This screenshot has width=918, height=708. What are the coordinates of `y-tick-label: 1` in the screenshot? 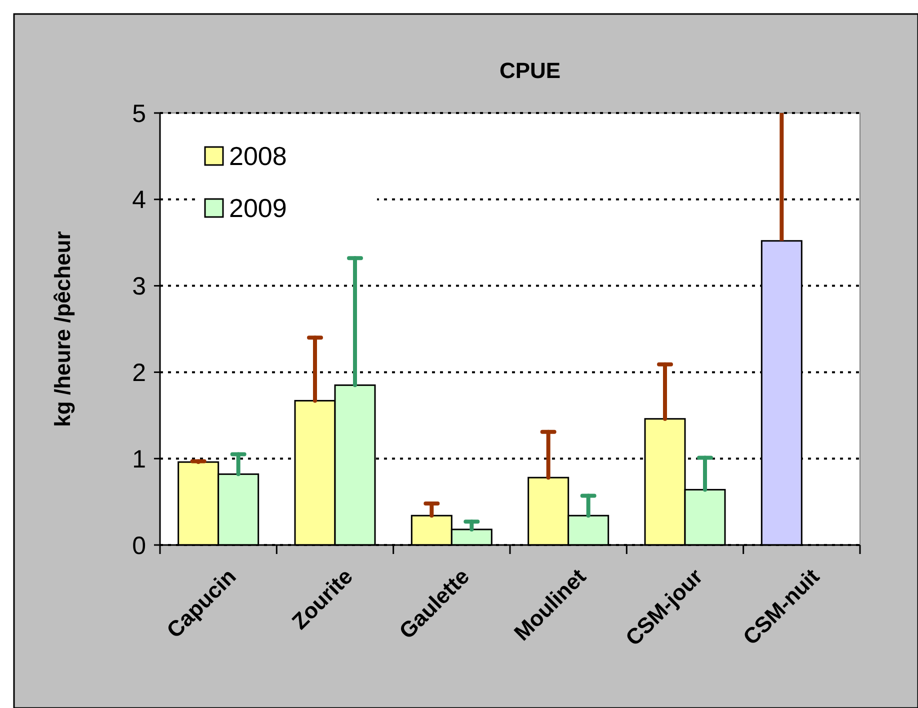 It's located at (139, 459).